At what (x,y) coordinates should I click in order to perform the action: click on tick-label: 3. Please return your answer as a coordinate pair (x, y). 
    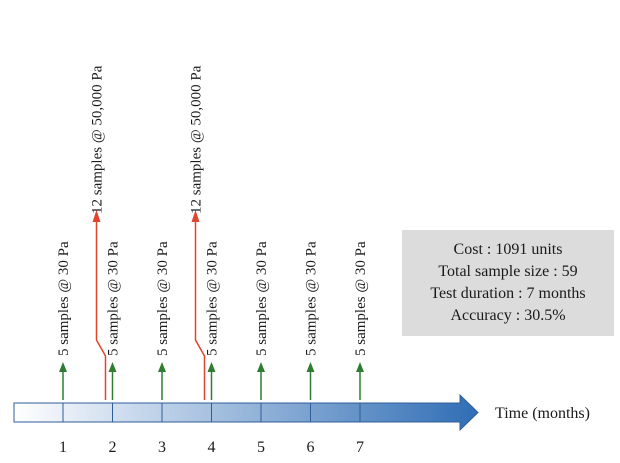
    Looking at the image, I should click on (162, 447).